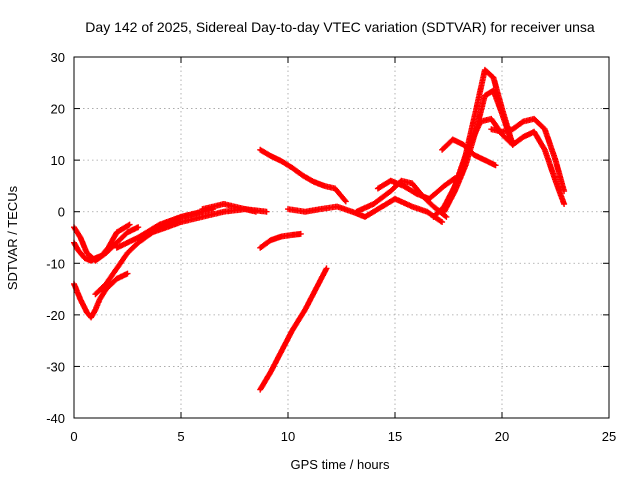 This screenshot has width=640, height=480. Describe the element at coordinates (12, 237) in the screenshot. I see `y-axis-label: SDTVAR / TECUs` at that location.